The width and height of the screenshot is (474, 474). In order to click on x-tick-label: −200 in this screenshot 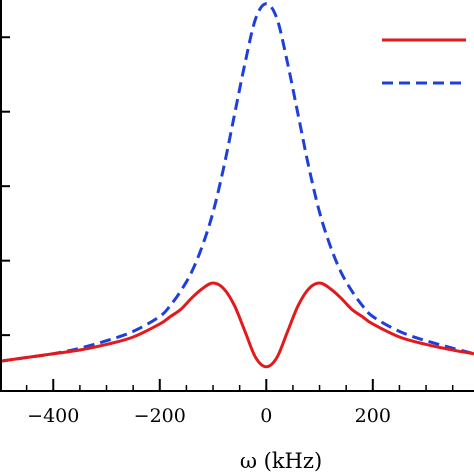, I will do `click(160, 416)`.